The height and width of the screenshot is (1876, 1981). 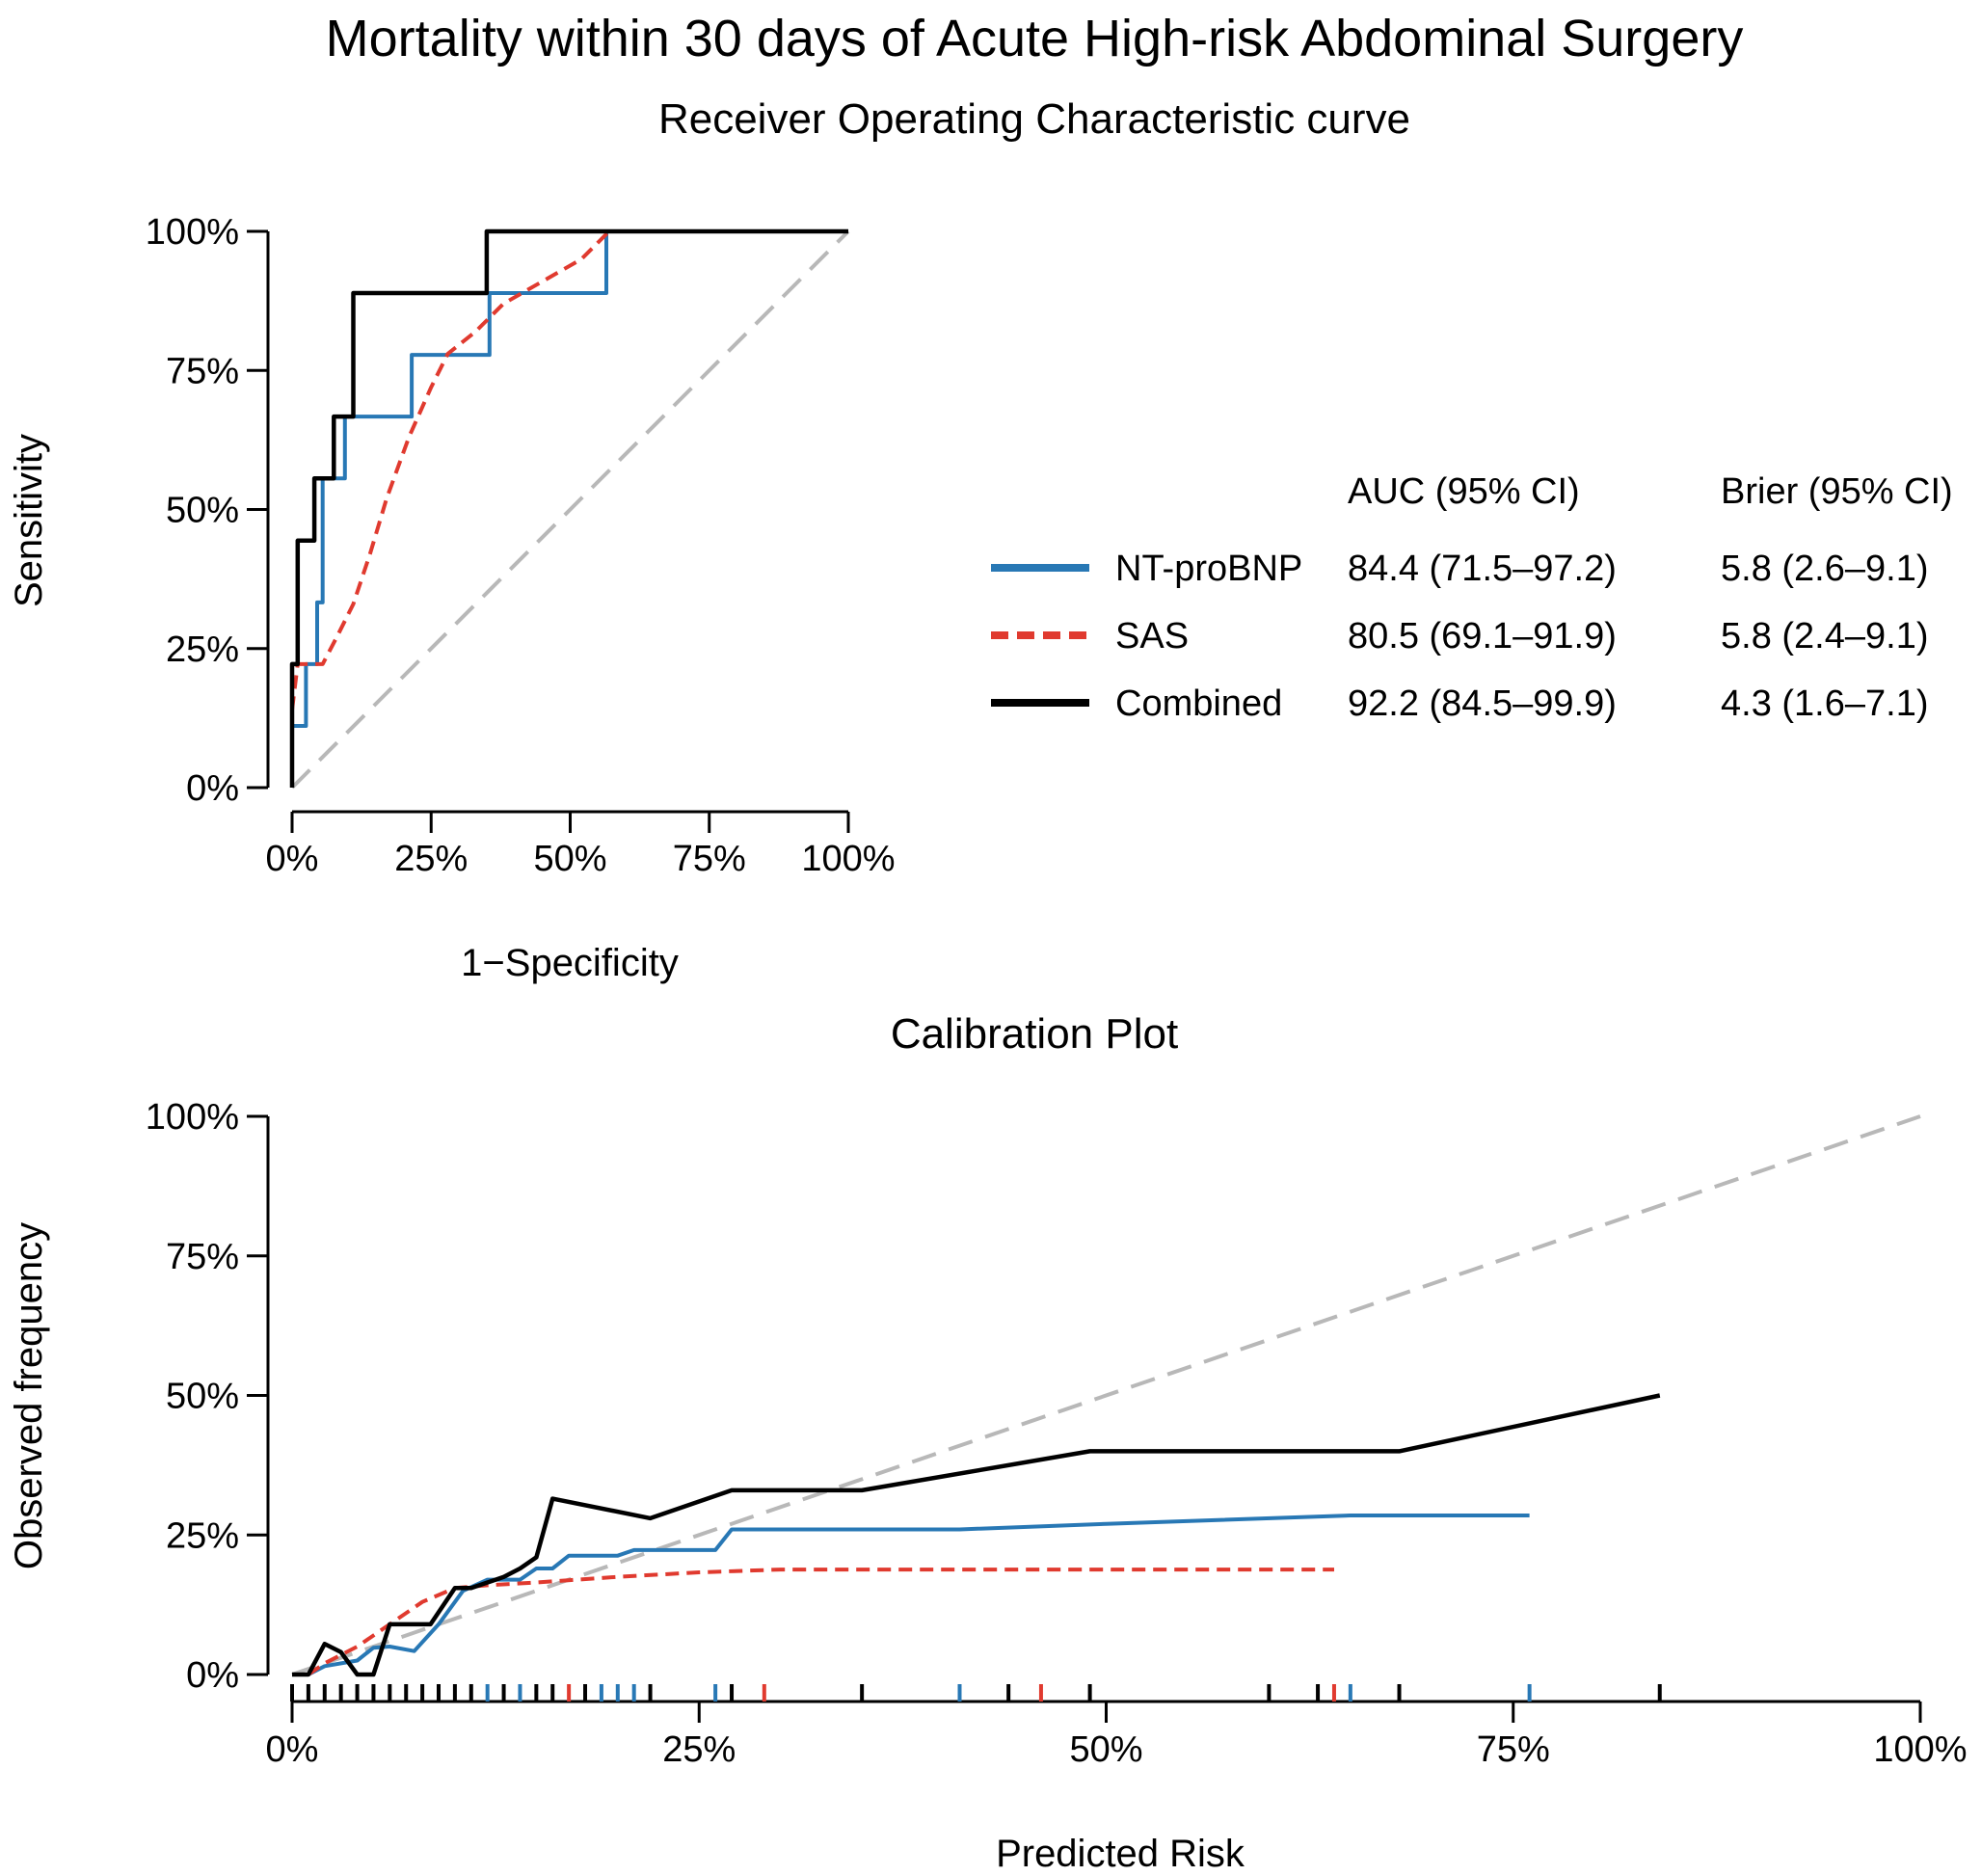 What do you see at coordinates (1824, 569) in the screenshot?
I see `legend-brier-nt-probnp: 5.8 (2.6–9.1)` at bounding box center [1824, 569].